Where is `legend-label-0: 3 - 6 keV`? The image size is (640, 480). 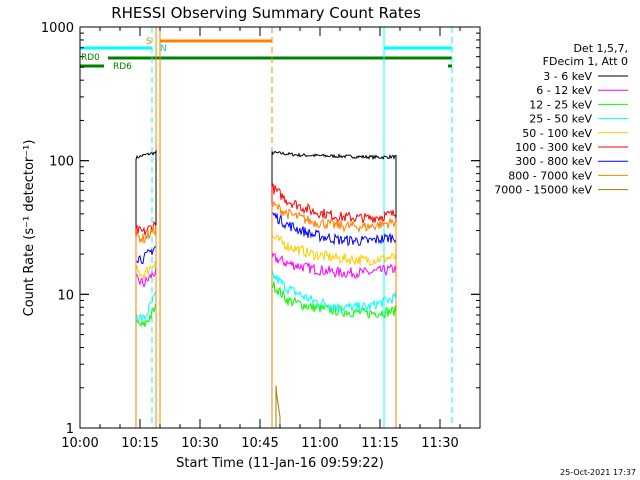
legend-label-0: 3 - 6 keV is located at coordinates (567, 76).